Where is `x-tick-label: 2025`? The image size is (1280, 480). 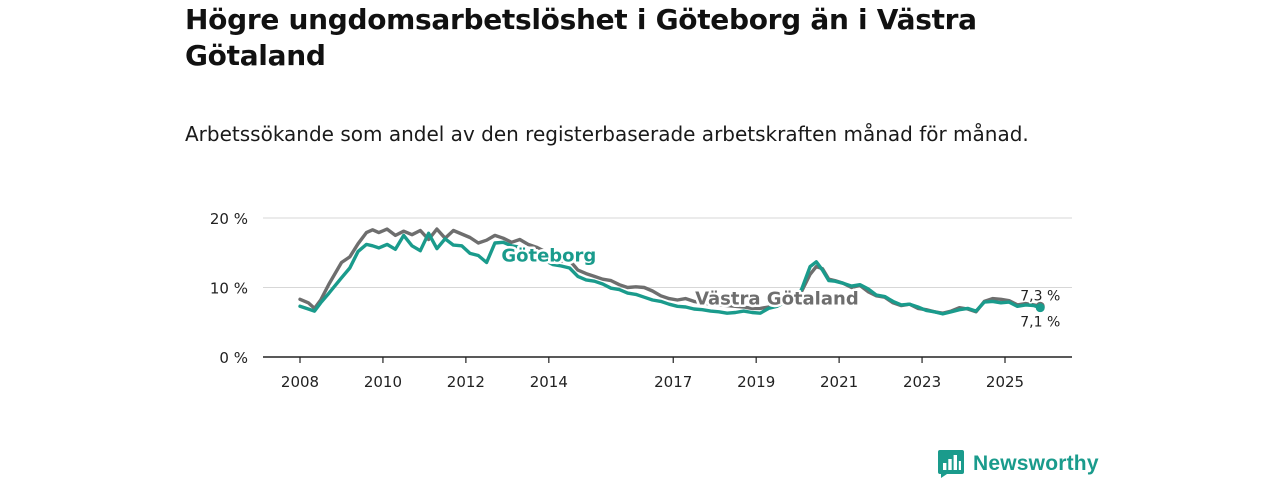
x-tick-label: 2025 is located at coordinates (1005, 382).